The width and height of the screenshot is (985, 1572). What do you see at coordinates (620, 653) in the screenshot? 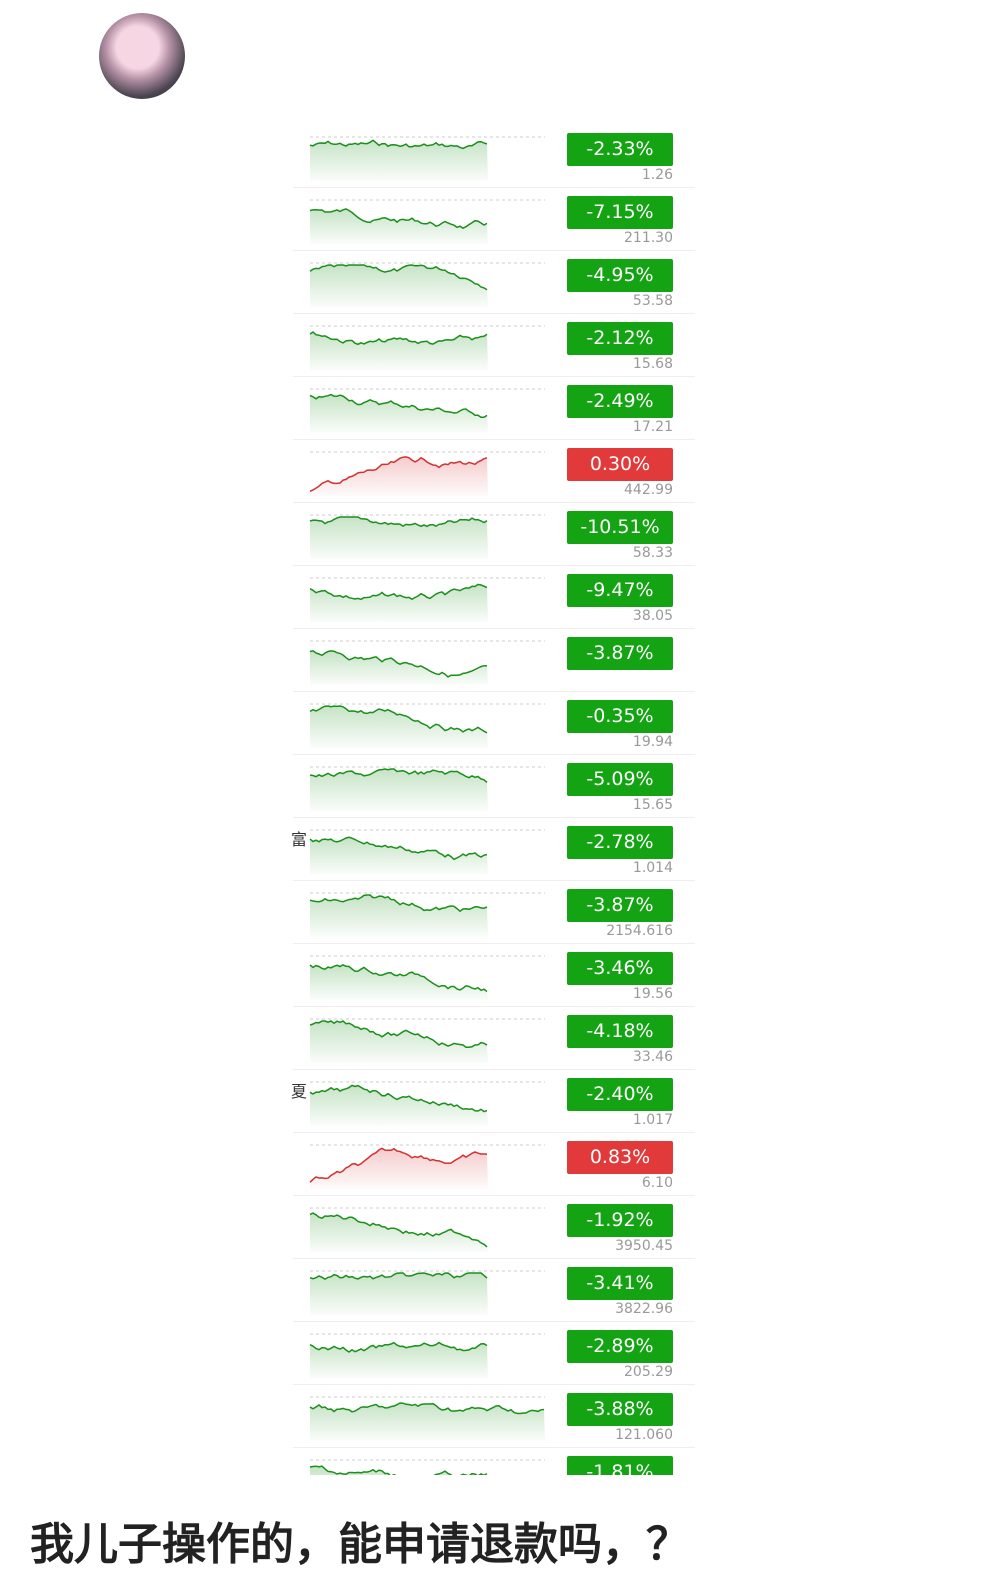
I see `change-badge: -3.87%` at bounding box center [620, 653].